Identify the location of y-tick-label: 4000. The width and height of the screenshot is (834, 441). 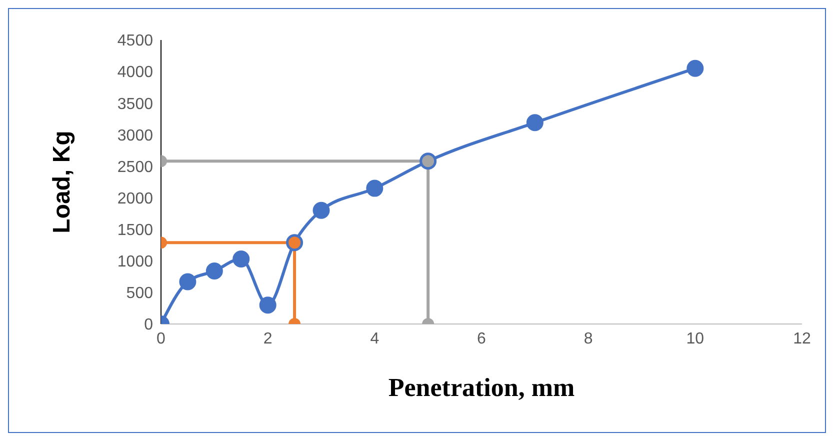
(135, 73).